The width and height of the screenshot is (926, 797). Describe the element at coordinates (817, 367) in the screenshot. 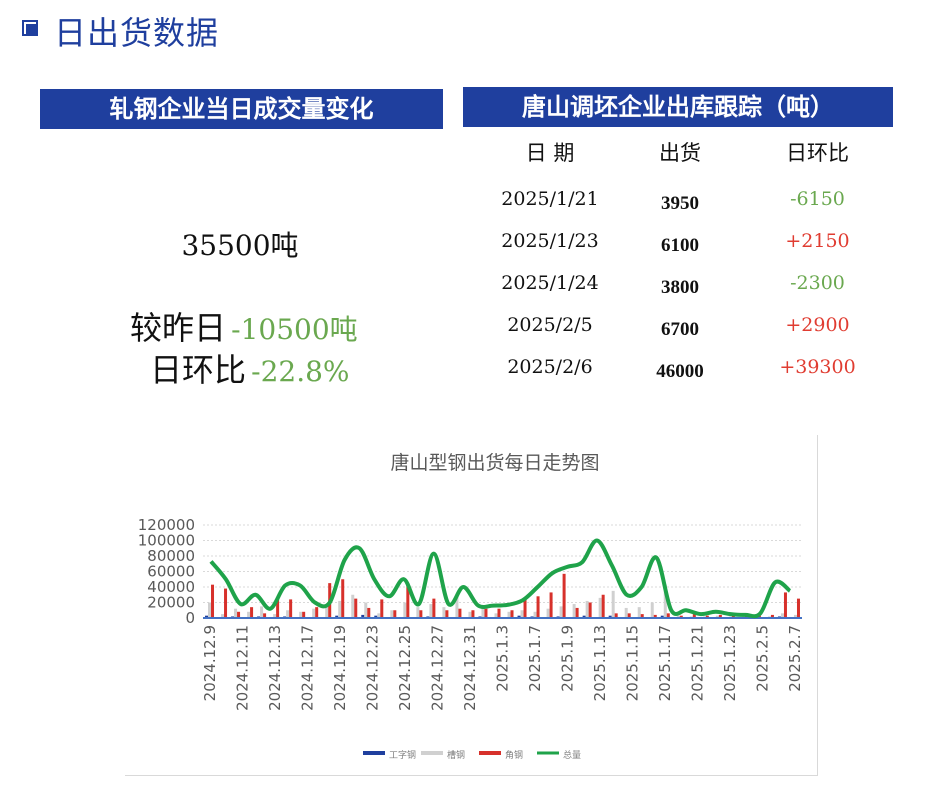

I see `table-cell-change: +39300` at that location.